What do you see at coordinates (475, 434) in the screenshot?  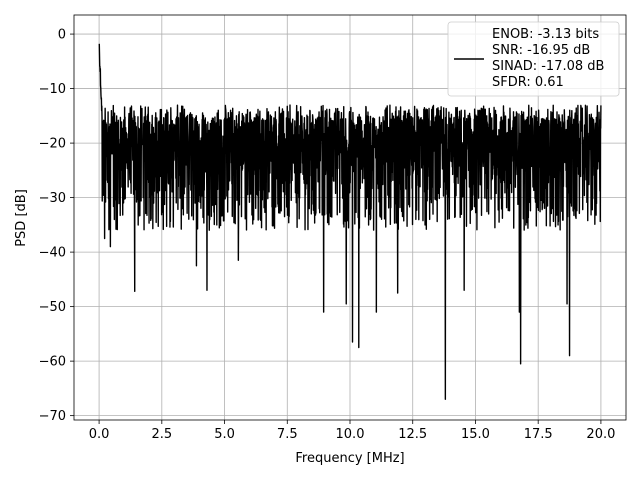 I see `x-tick-label: 15.0` at bounding box center [475, 434].